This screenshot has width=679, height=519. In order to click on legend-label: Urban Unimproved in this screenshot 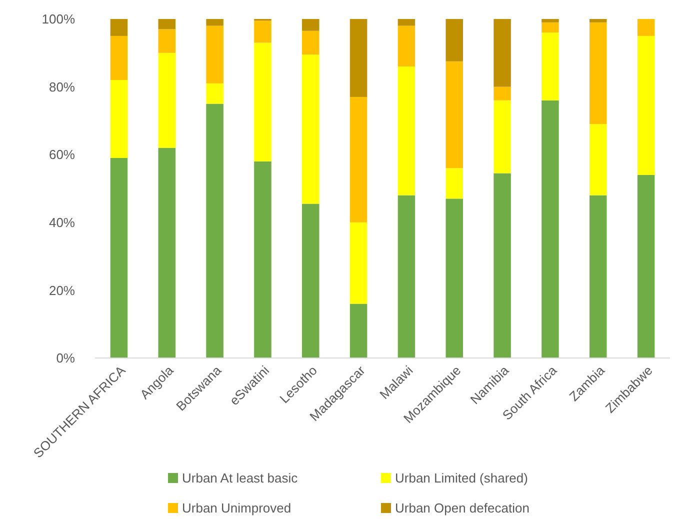, I will do `click(237, 508)`.